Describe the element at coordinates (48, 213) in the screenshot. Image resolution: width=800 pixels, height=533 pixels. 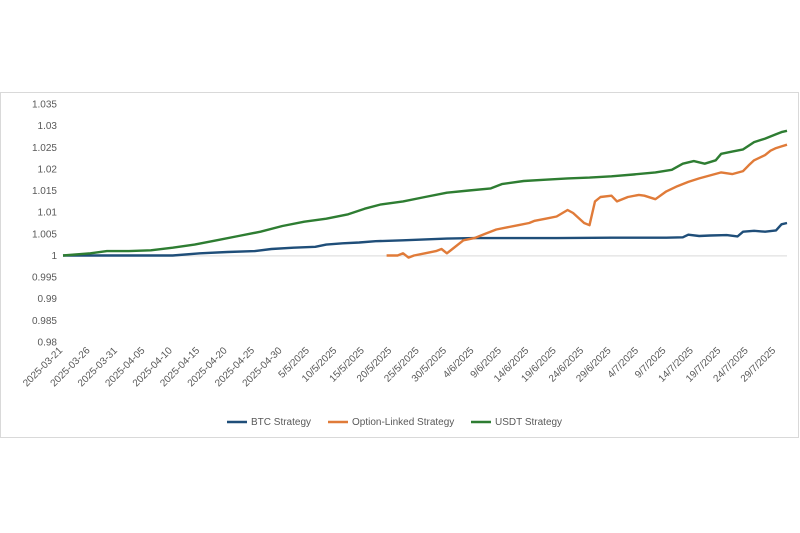
I see `y-tick-label: 1.01` at that location.